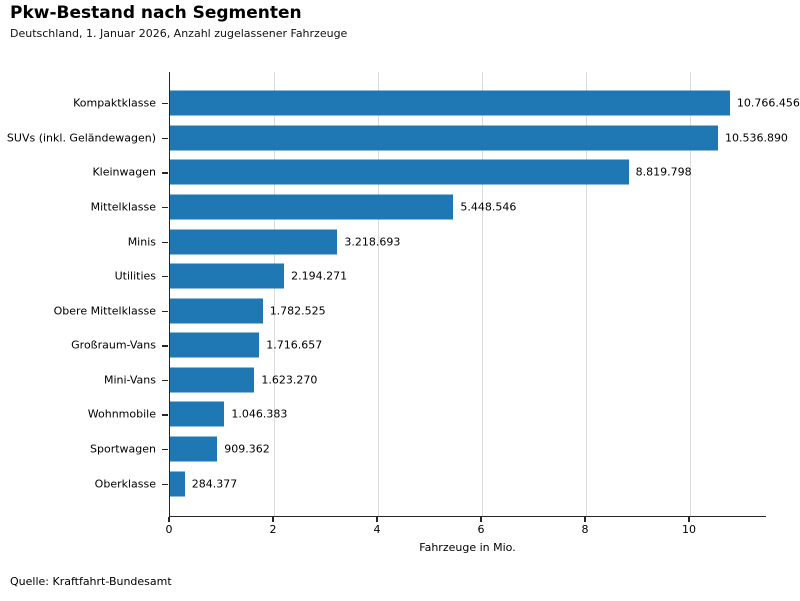 This screenshot has width=800, height=601. What do you see at coordinates (169, 529) in the screenshot?
I see `x-tick-label: 0` at bounding box center [169, 529].